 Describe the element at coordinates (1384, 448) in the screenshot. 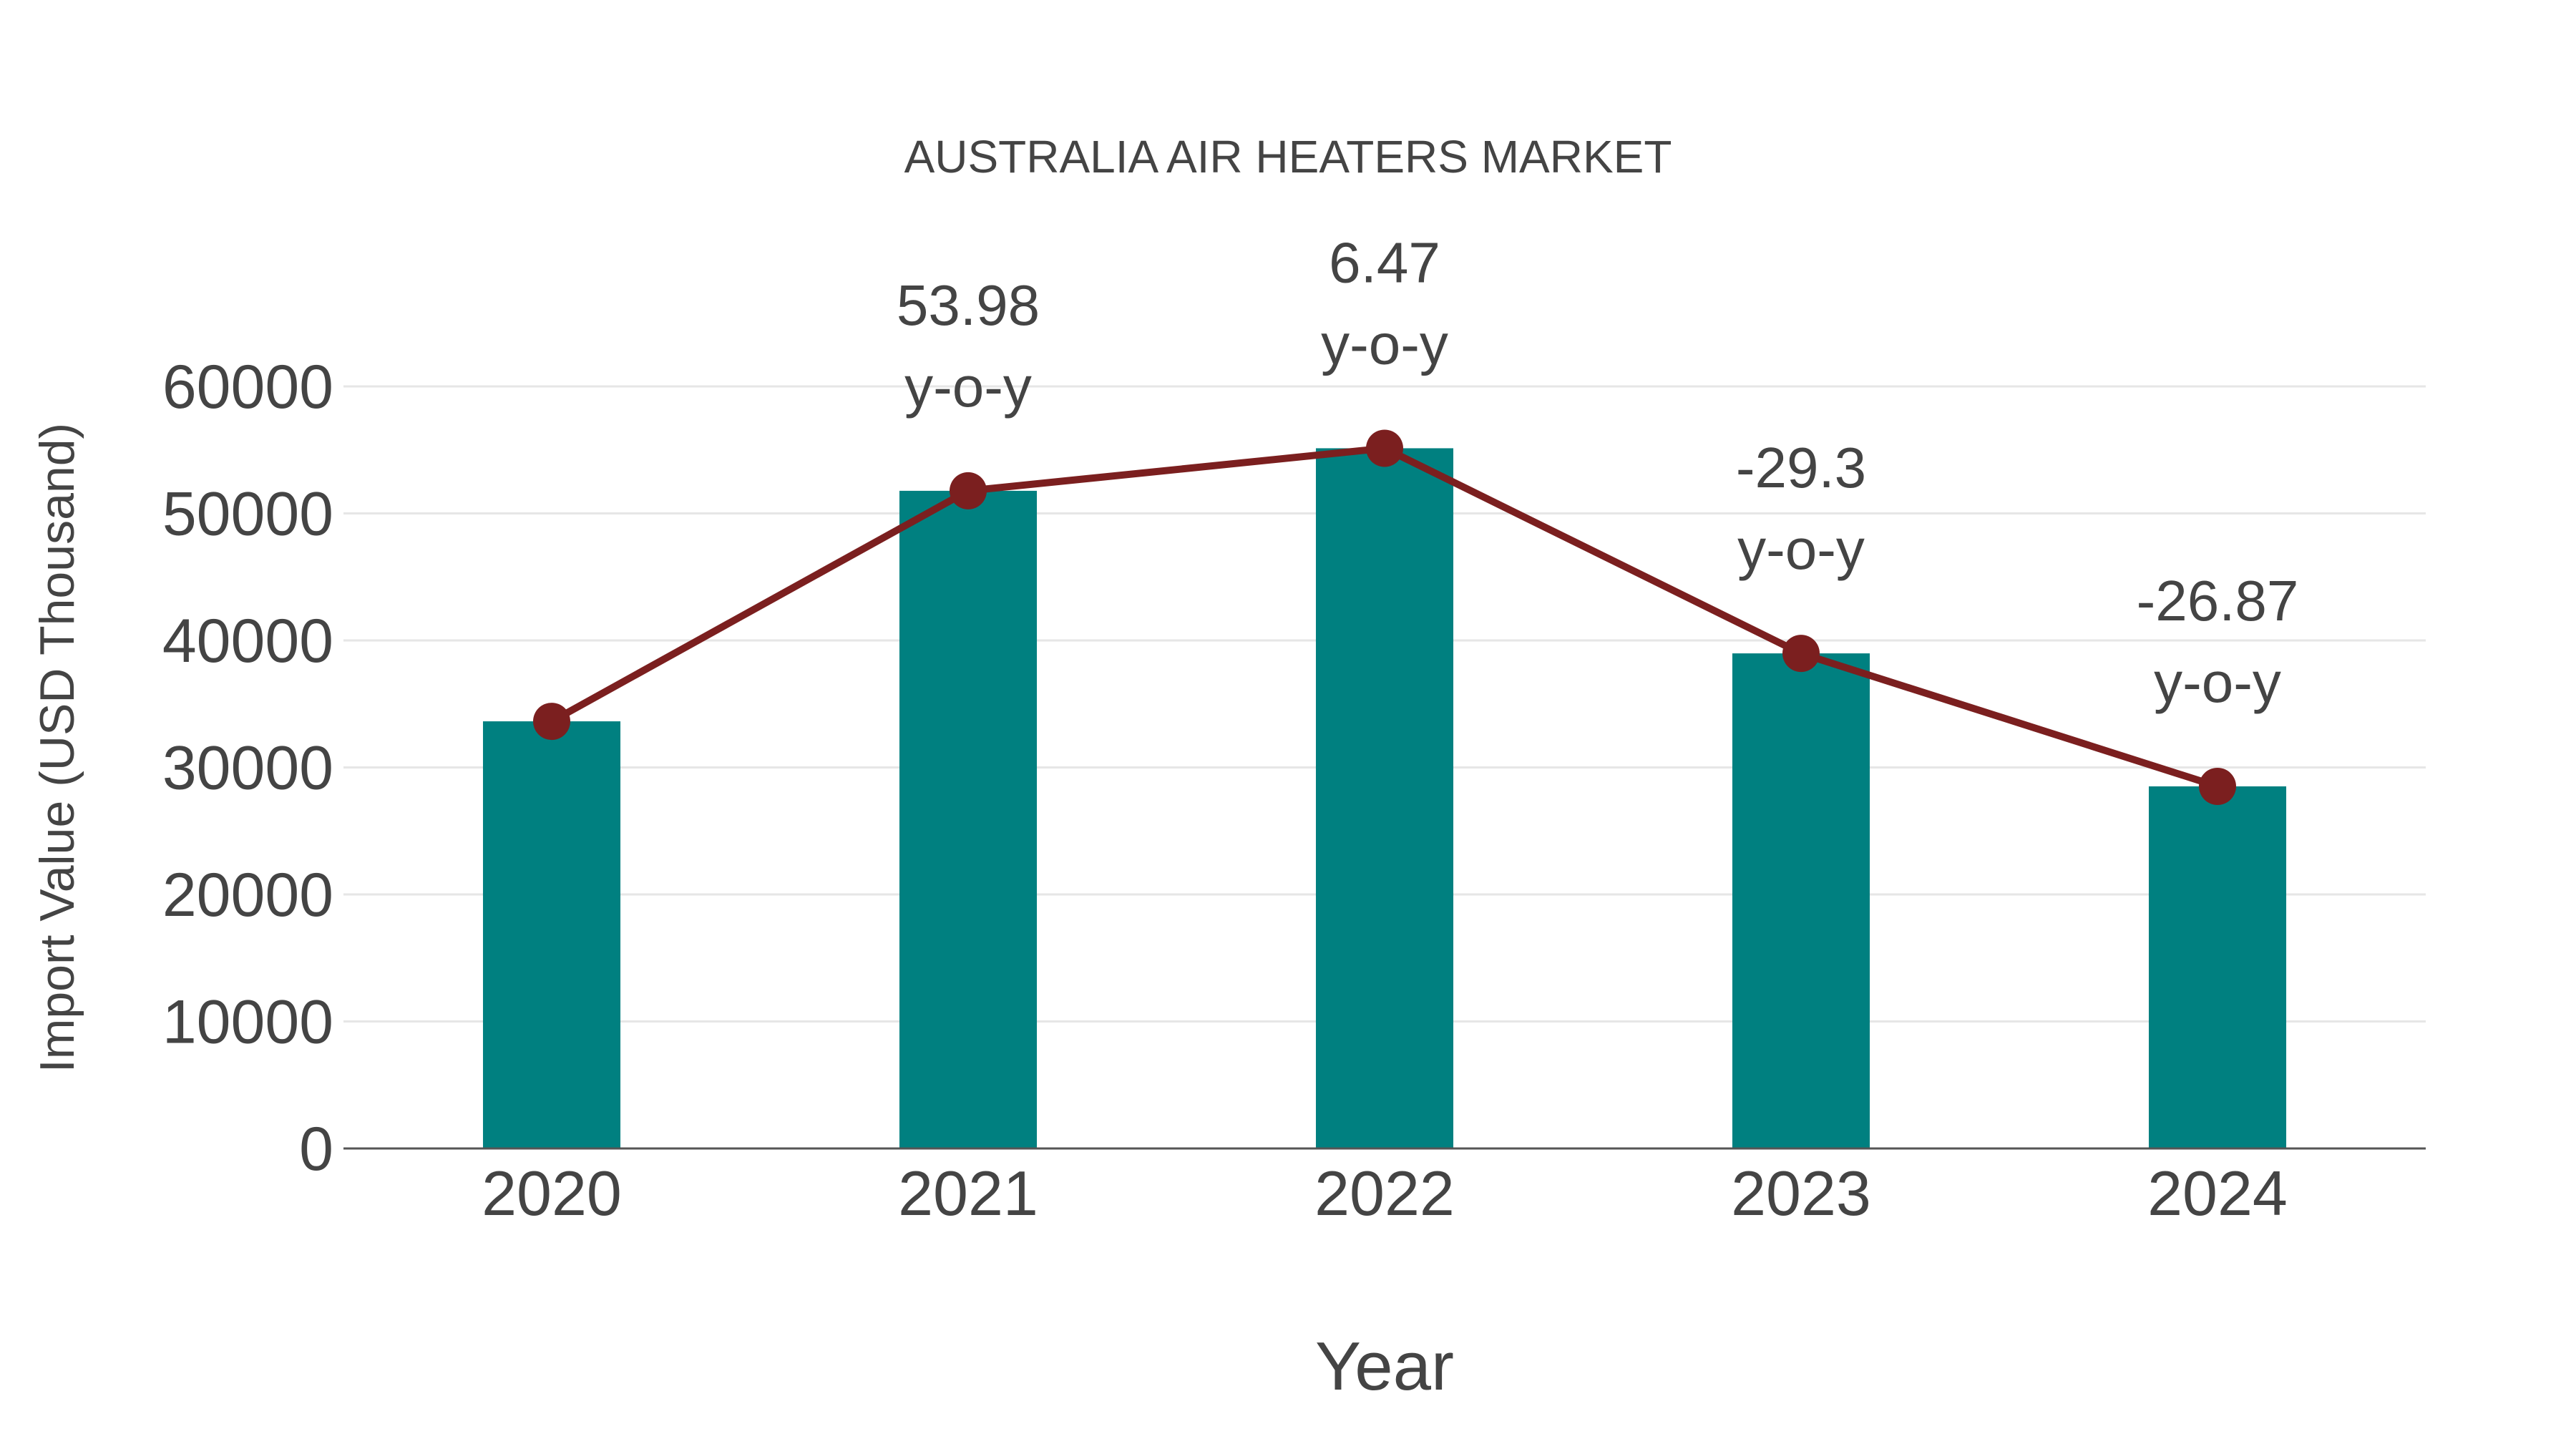

I see `marker-2022` at that location.